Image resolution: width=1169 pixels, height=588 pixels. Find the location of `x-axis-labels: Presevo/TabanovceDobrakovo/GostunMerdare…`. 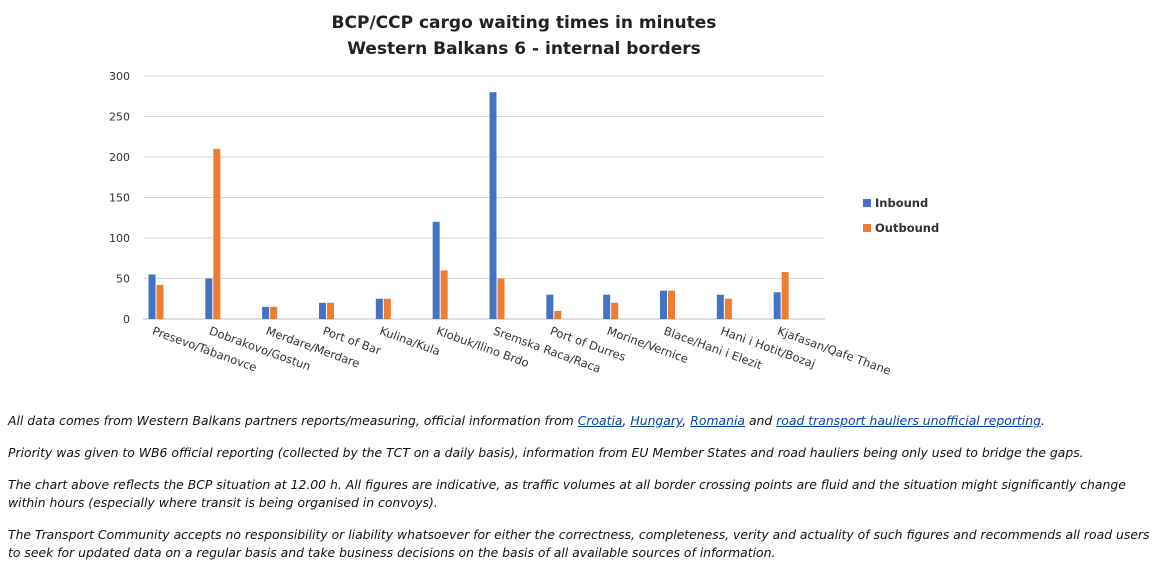

x-axis-labels: Presevo/TabanovceDobrakovo/GostunMerdare… is located at coordinates (521, 351).